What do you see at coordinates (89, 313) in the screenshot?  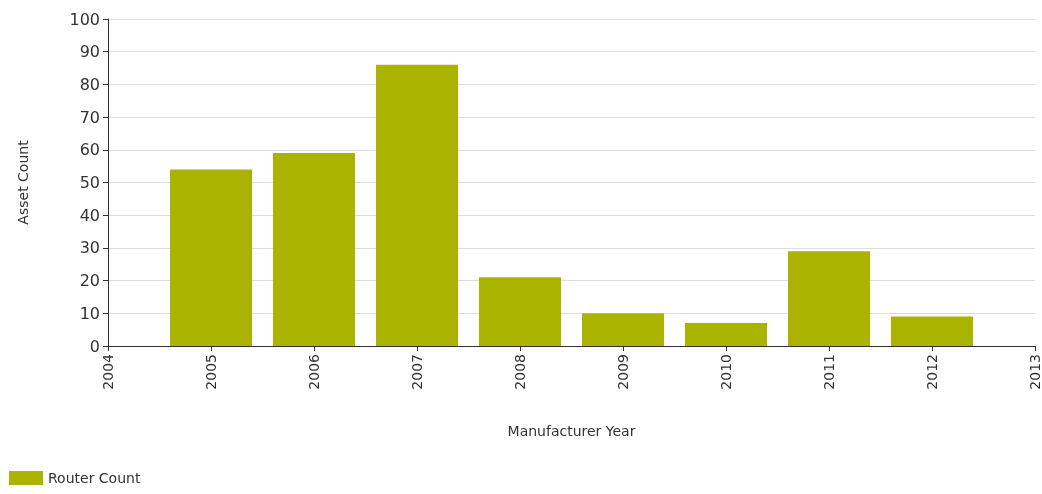 I see `y-tick-label: 10` at bounding box center [89, 313].